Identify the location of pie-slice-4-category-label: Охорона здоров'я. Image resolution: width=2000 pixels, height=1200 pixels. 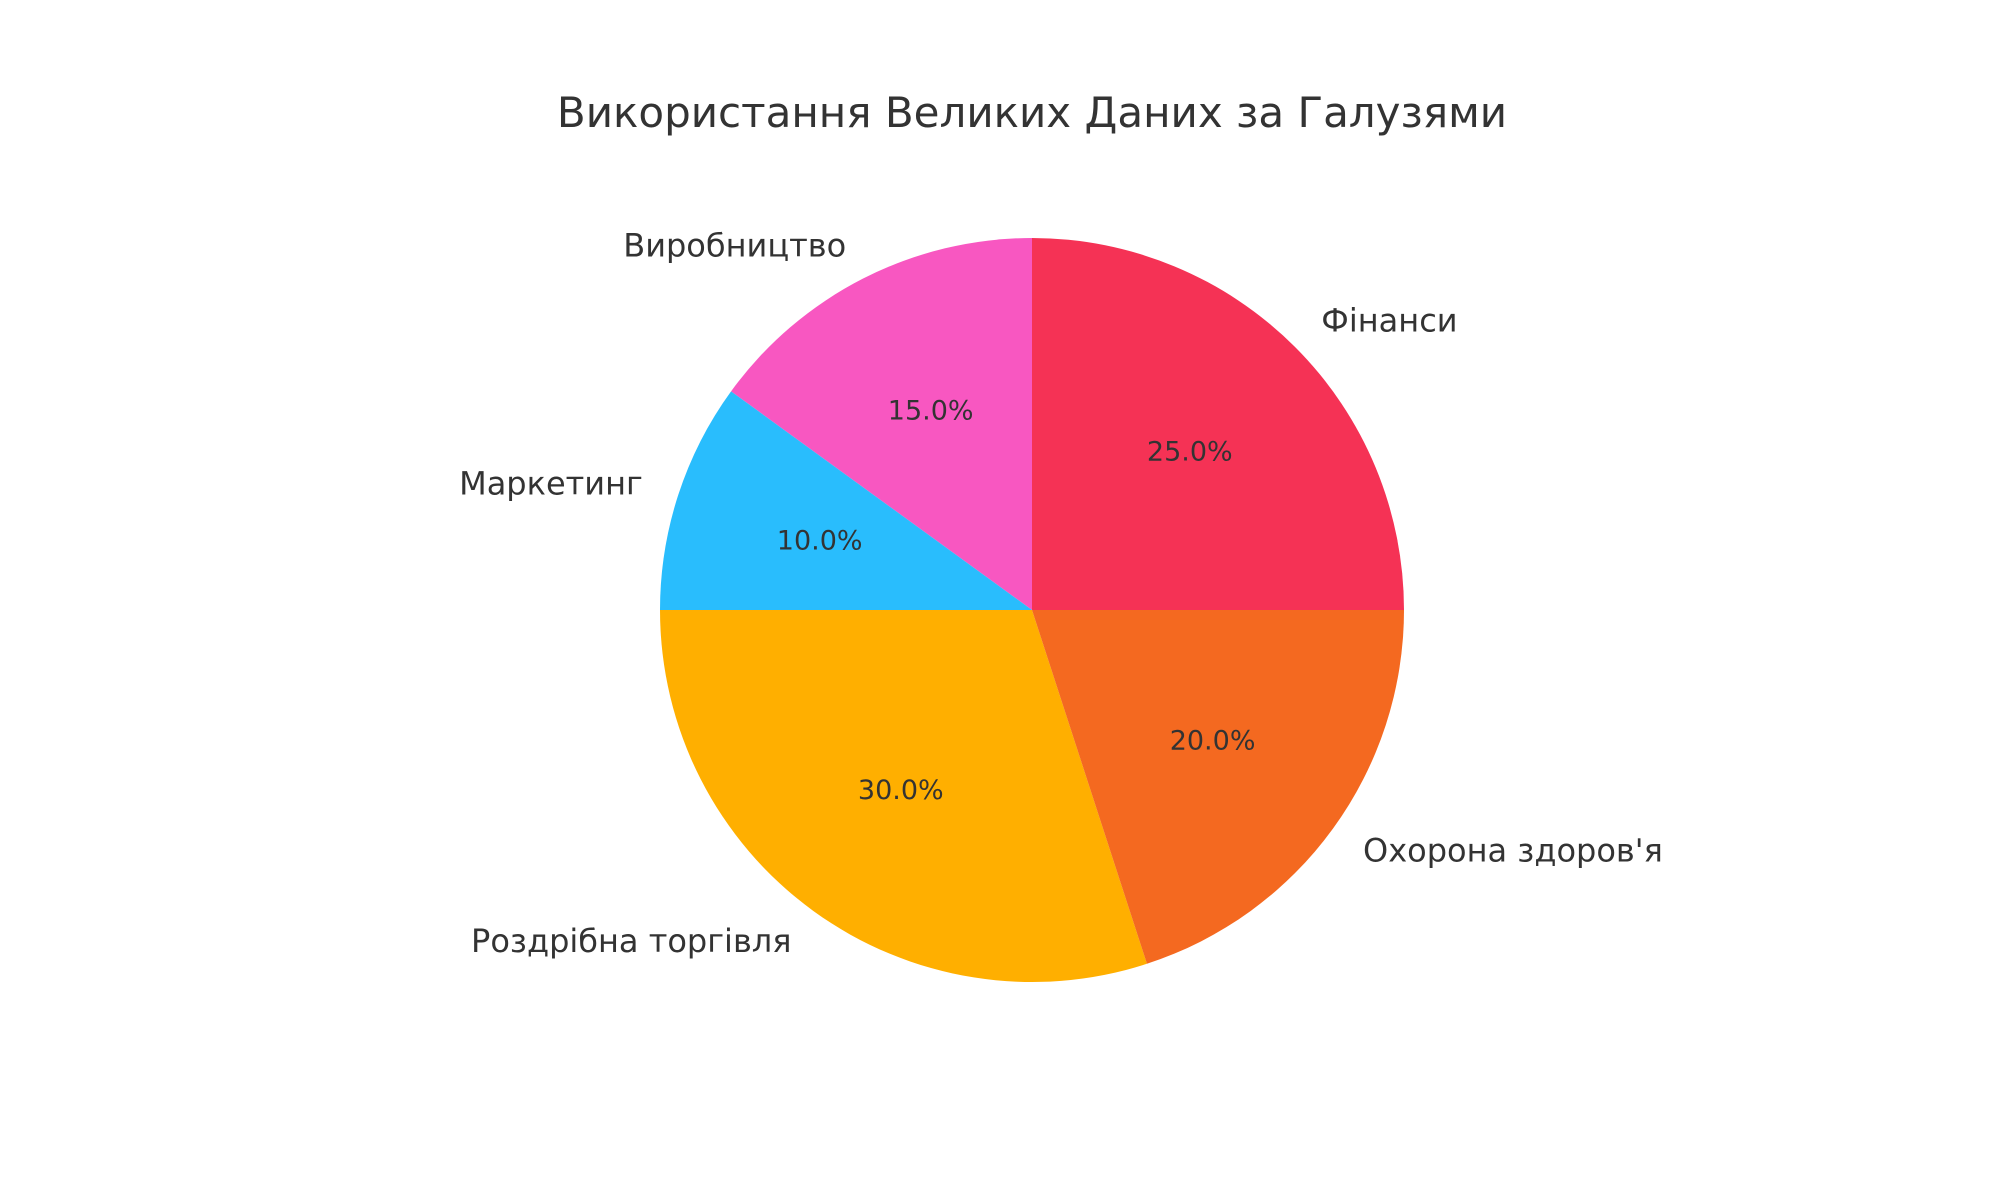
(1513, 851).